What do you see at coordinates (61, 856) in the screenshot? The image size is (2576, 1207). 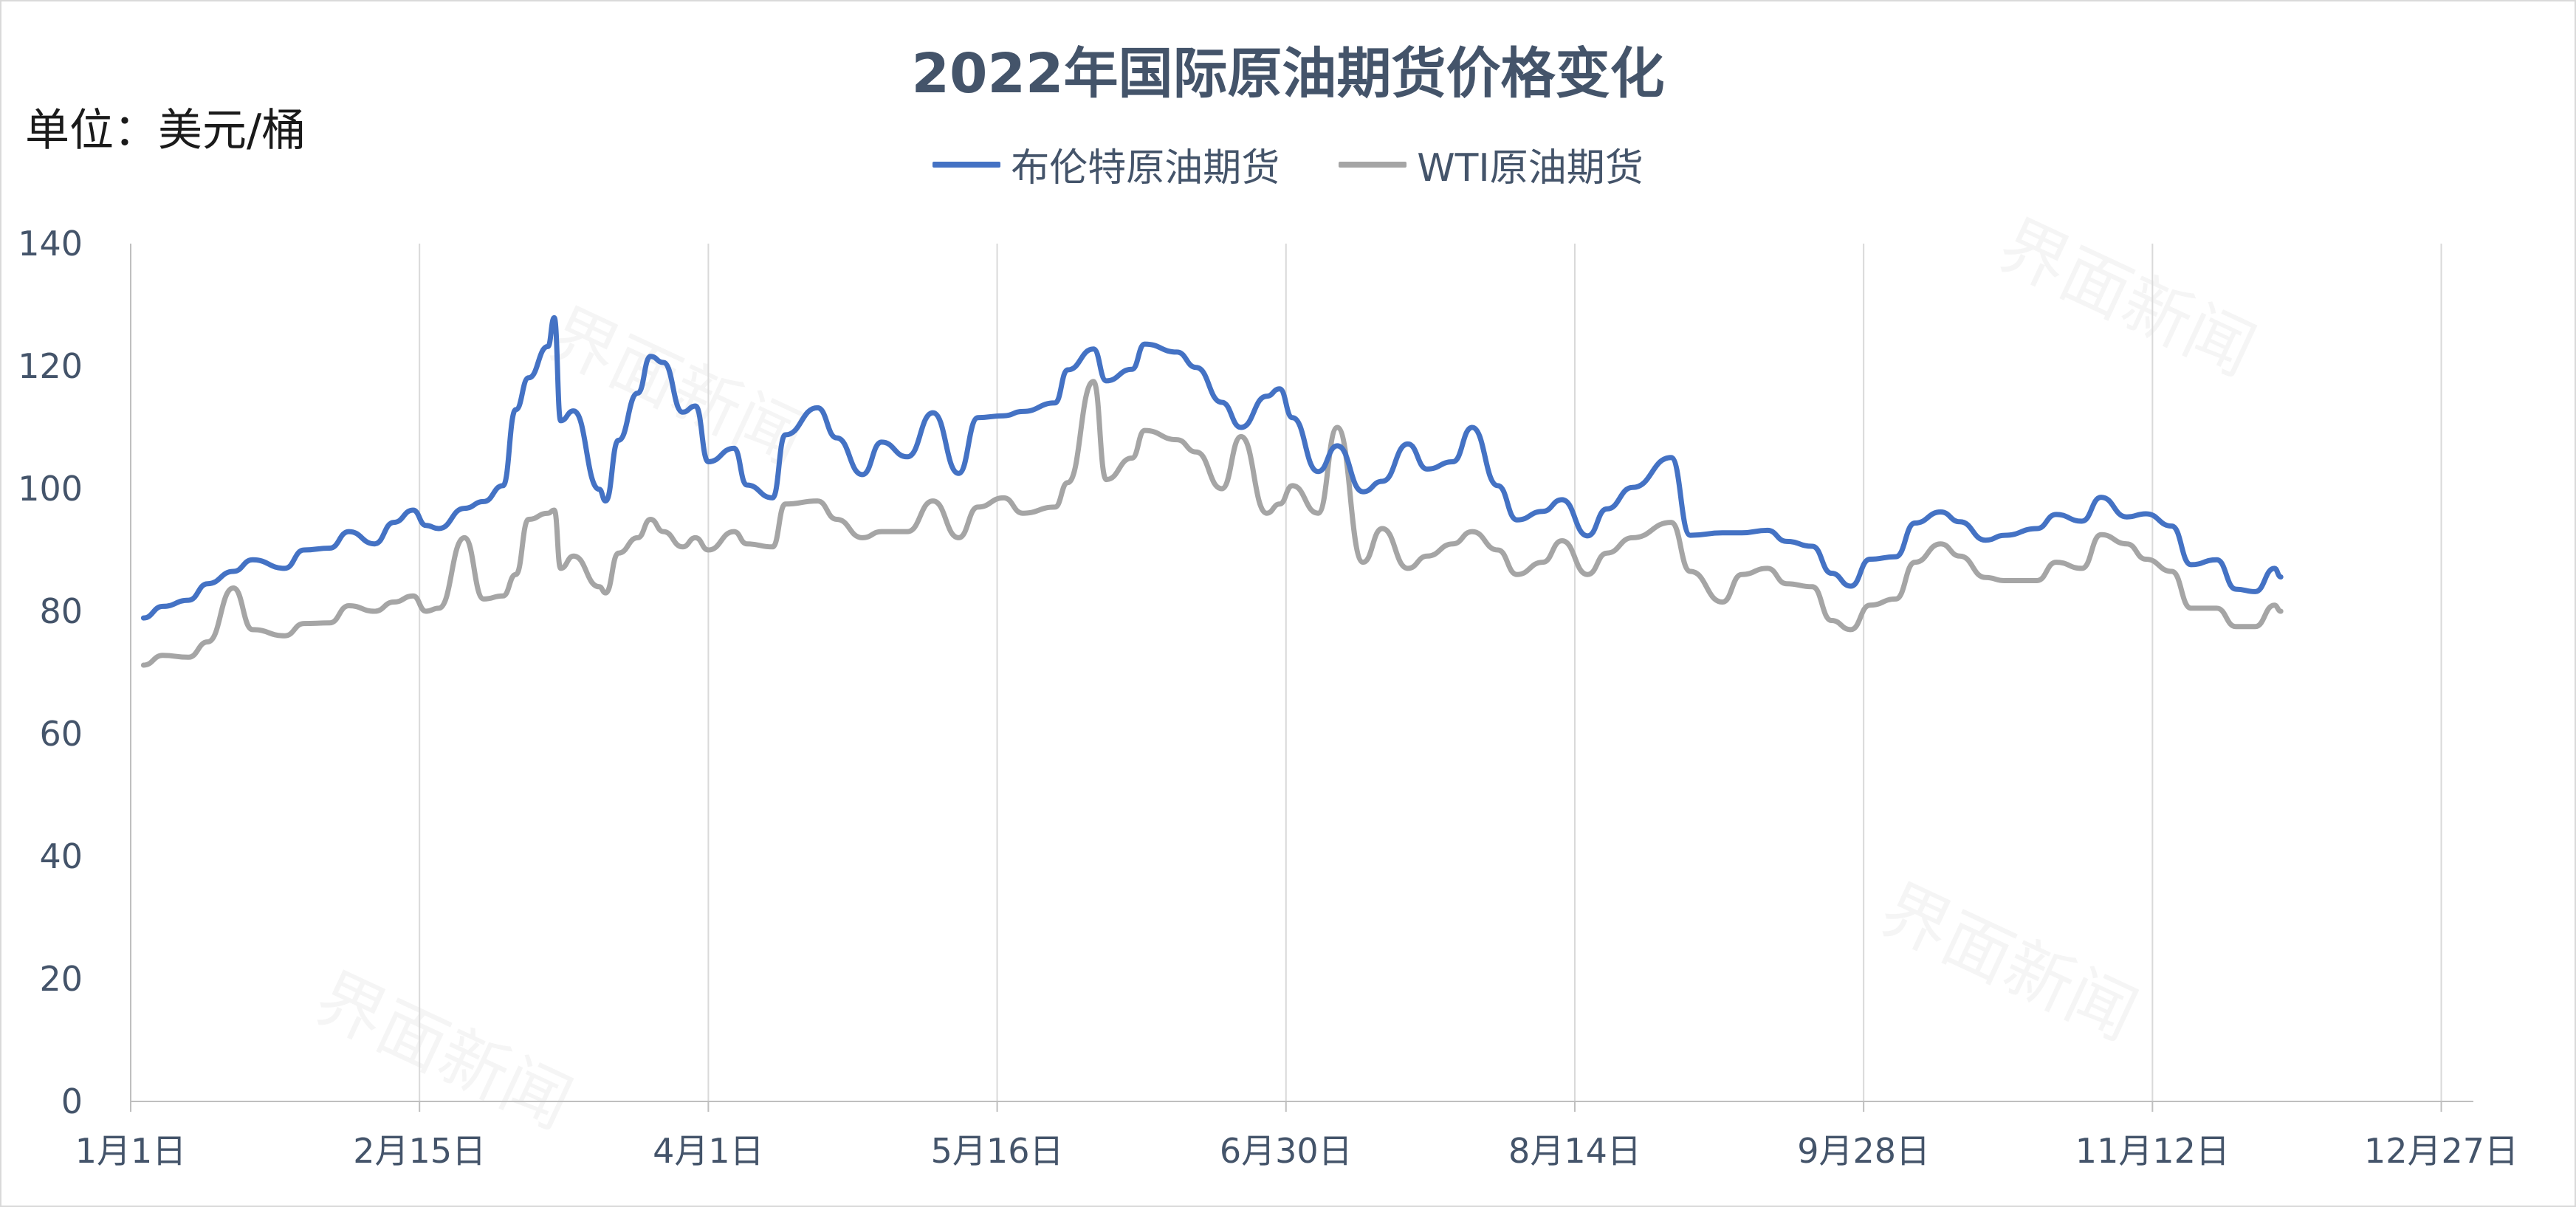 I see `y-tick-label: 40` at bounding box center [61, 856].